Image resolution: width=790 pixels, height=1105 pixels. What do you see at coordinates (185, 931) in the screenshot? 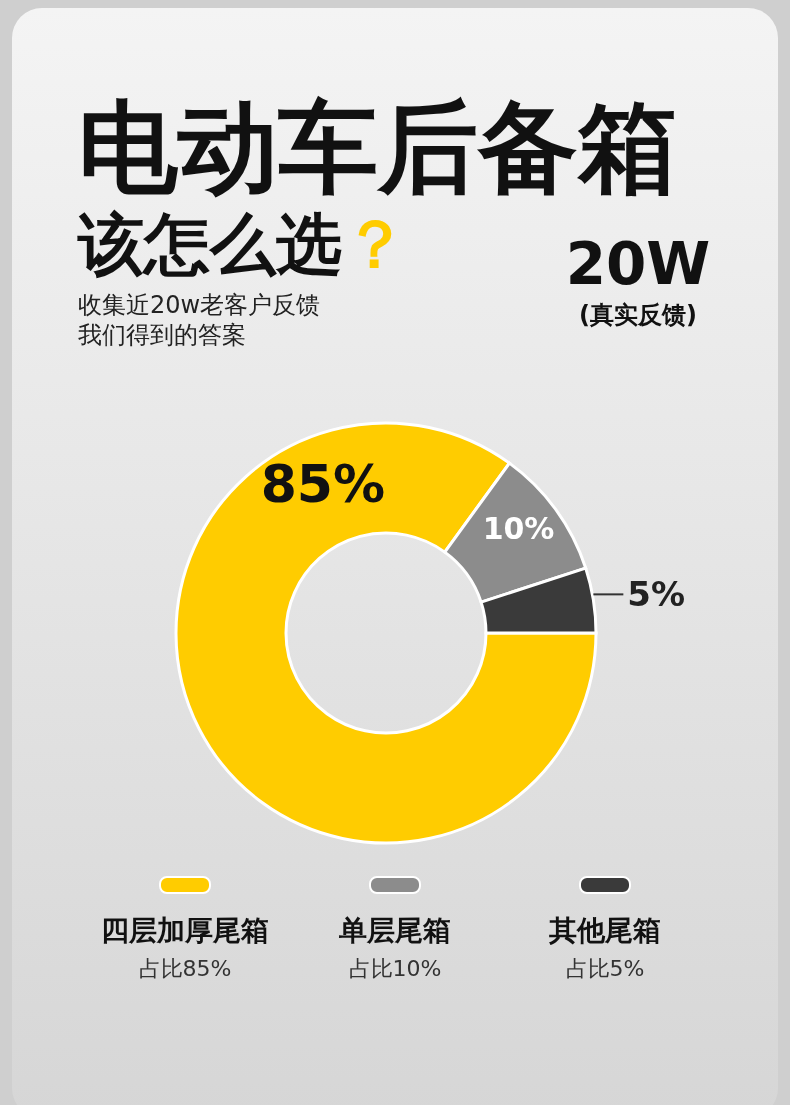
I see `legend-label: 四层加厚尾箱` at bounding box center [185, 931].